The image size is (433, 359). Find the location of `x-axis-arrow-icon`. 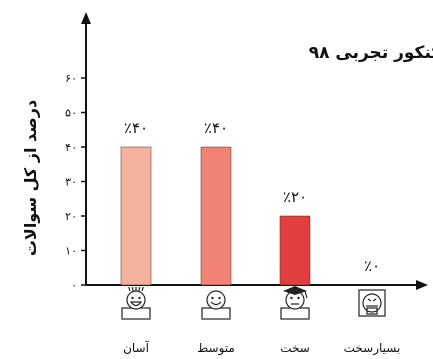

x-axis-arrow-icon is located at coordinates (422, 285).